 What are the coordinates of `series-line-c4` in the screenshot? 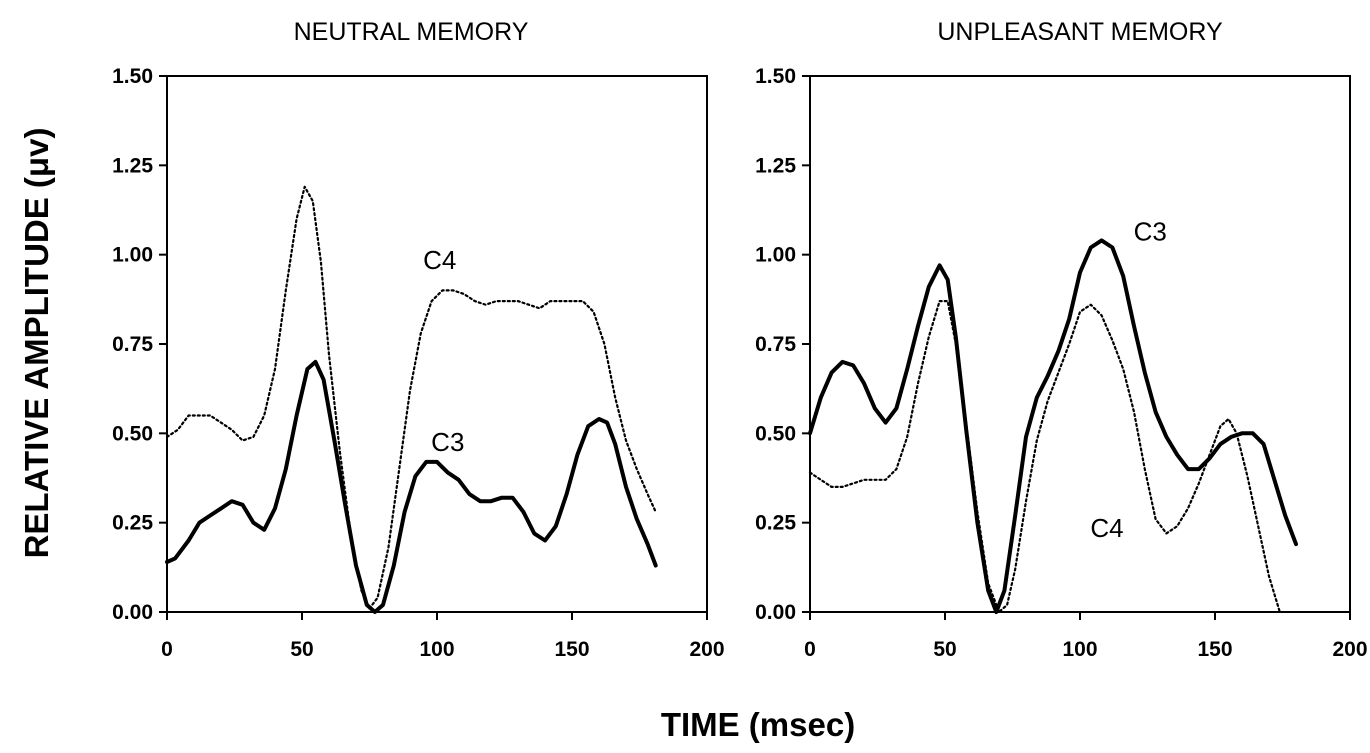 It's located at (1044, 457).